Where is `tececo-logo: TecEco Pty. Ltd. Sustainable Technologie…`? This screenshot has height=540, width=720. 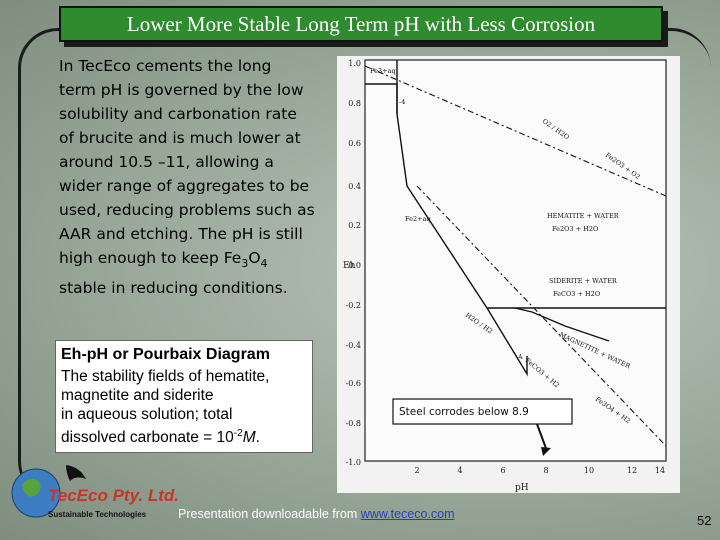
tececo-logo: TecEco Pty. Ltd. Sustainable Technologie… is located at coordinates (104, 495).